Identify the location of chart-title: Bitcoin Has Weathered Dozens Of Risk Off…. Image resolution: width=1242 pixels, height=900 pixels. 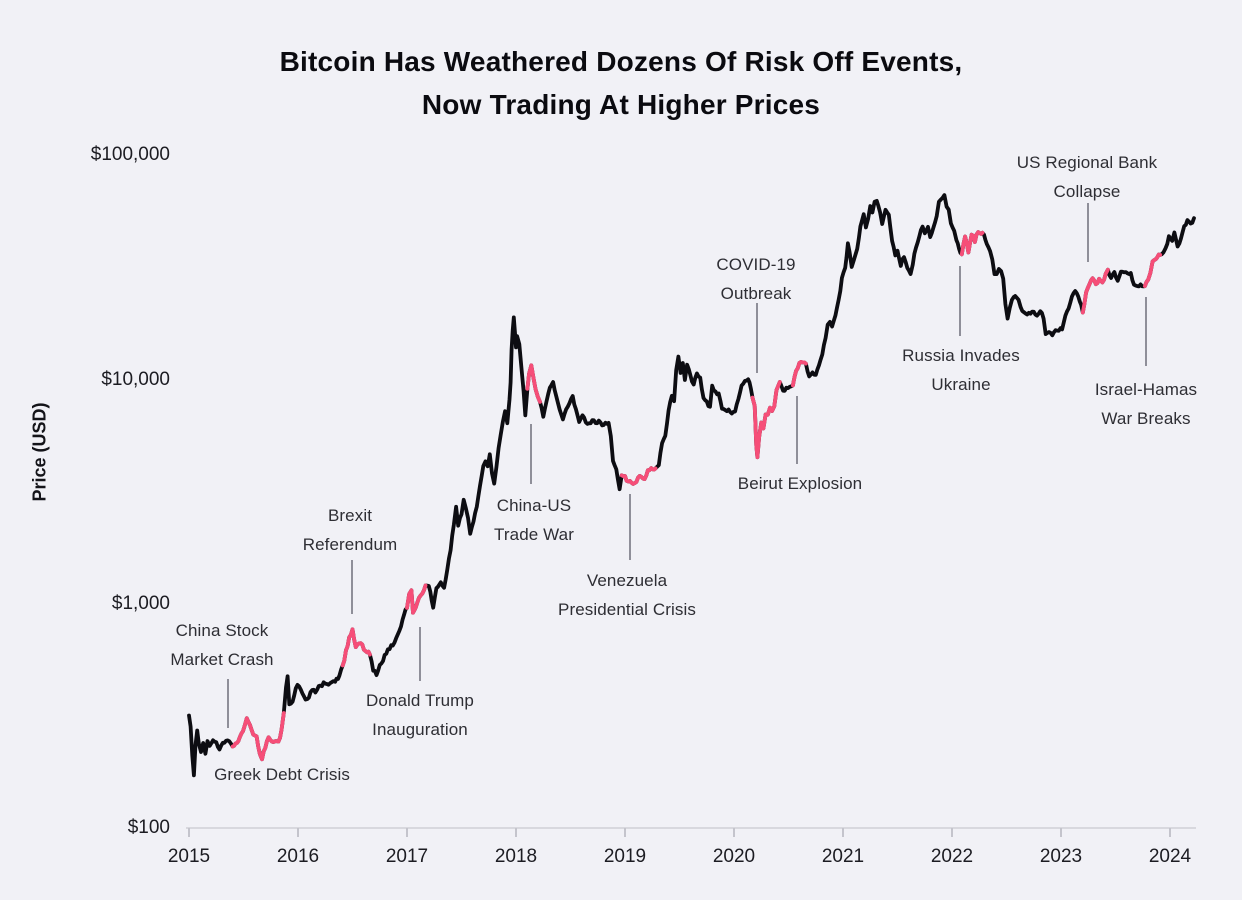
(621, 83).